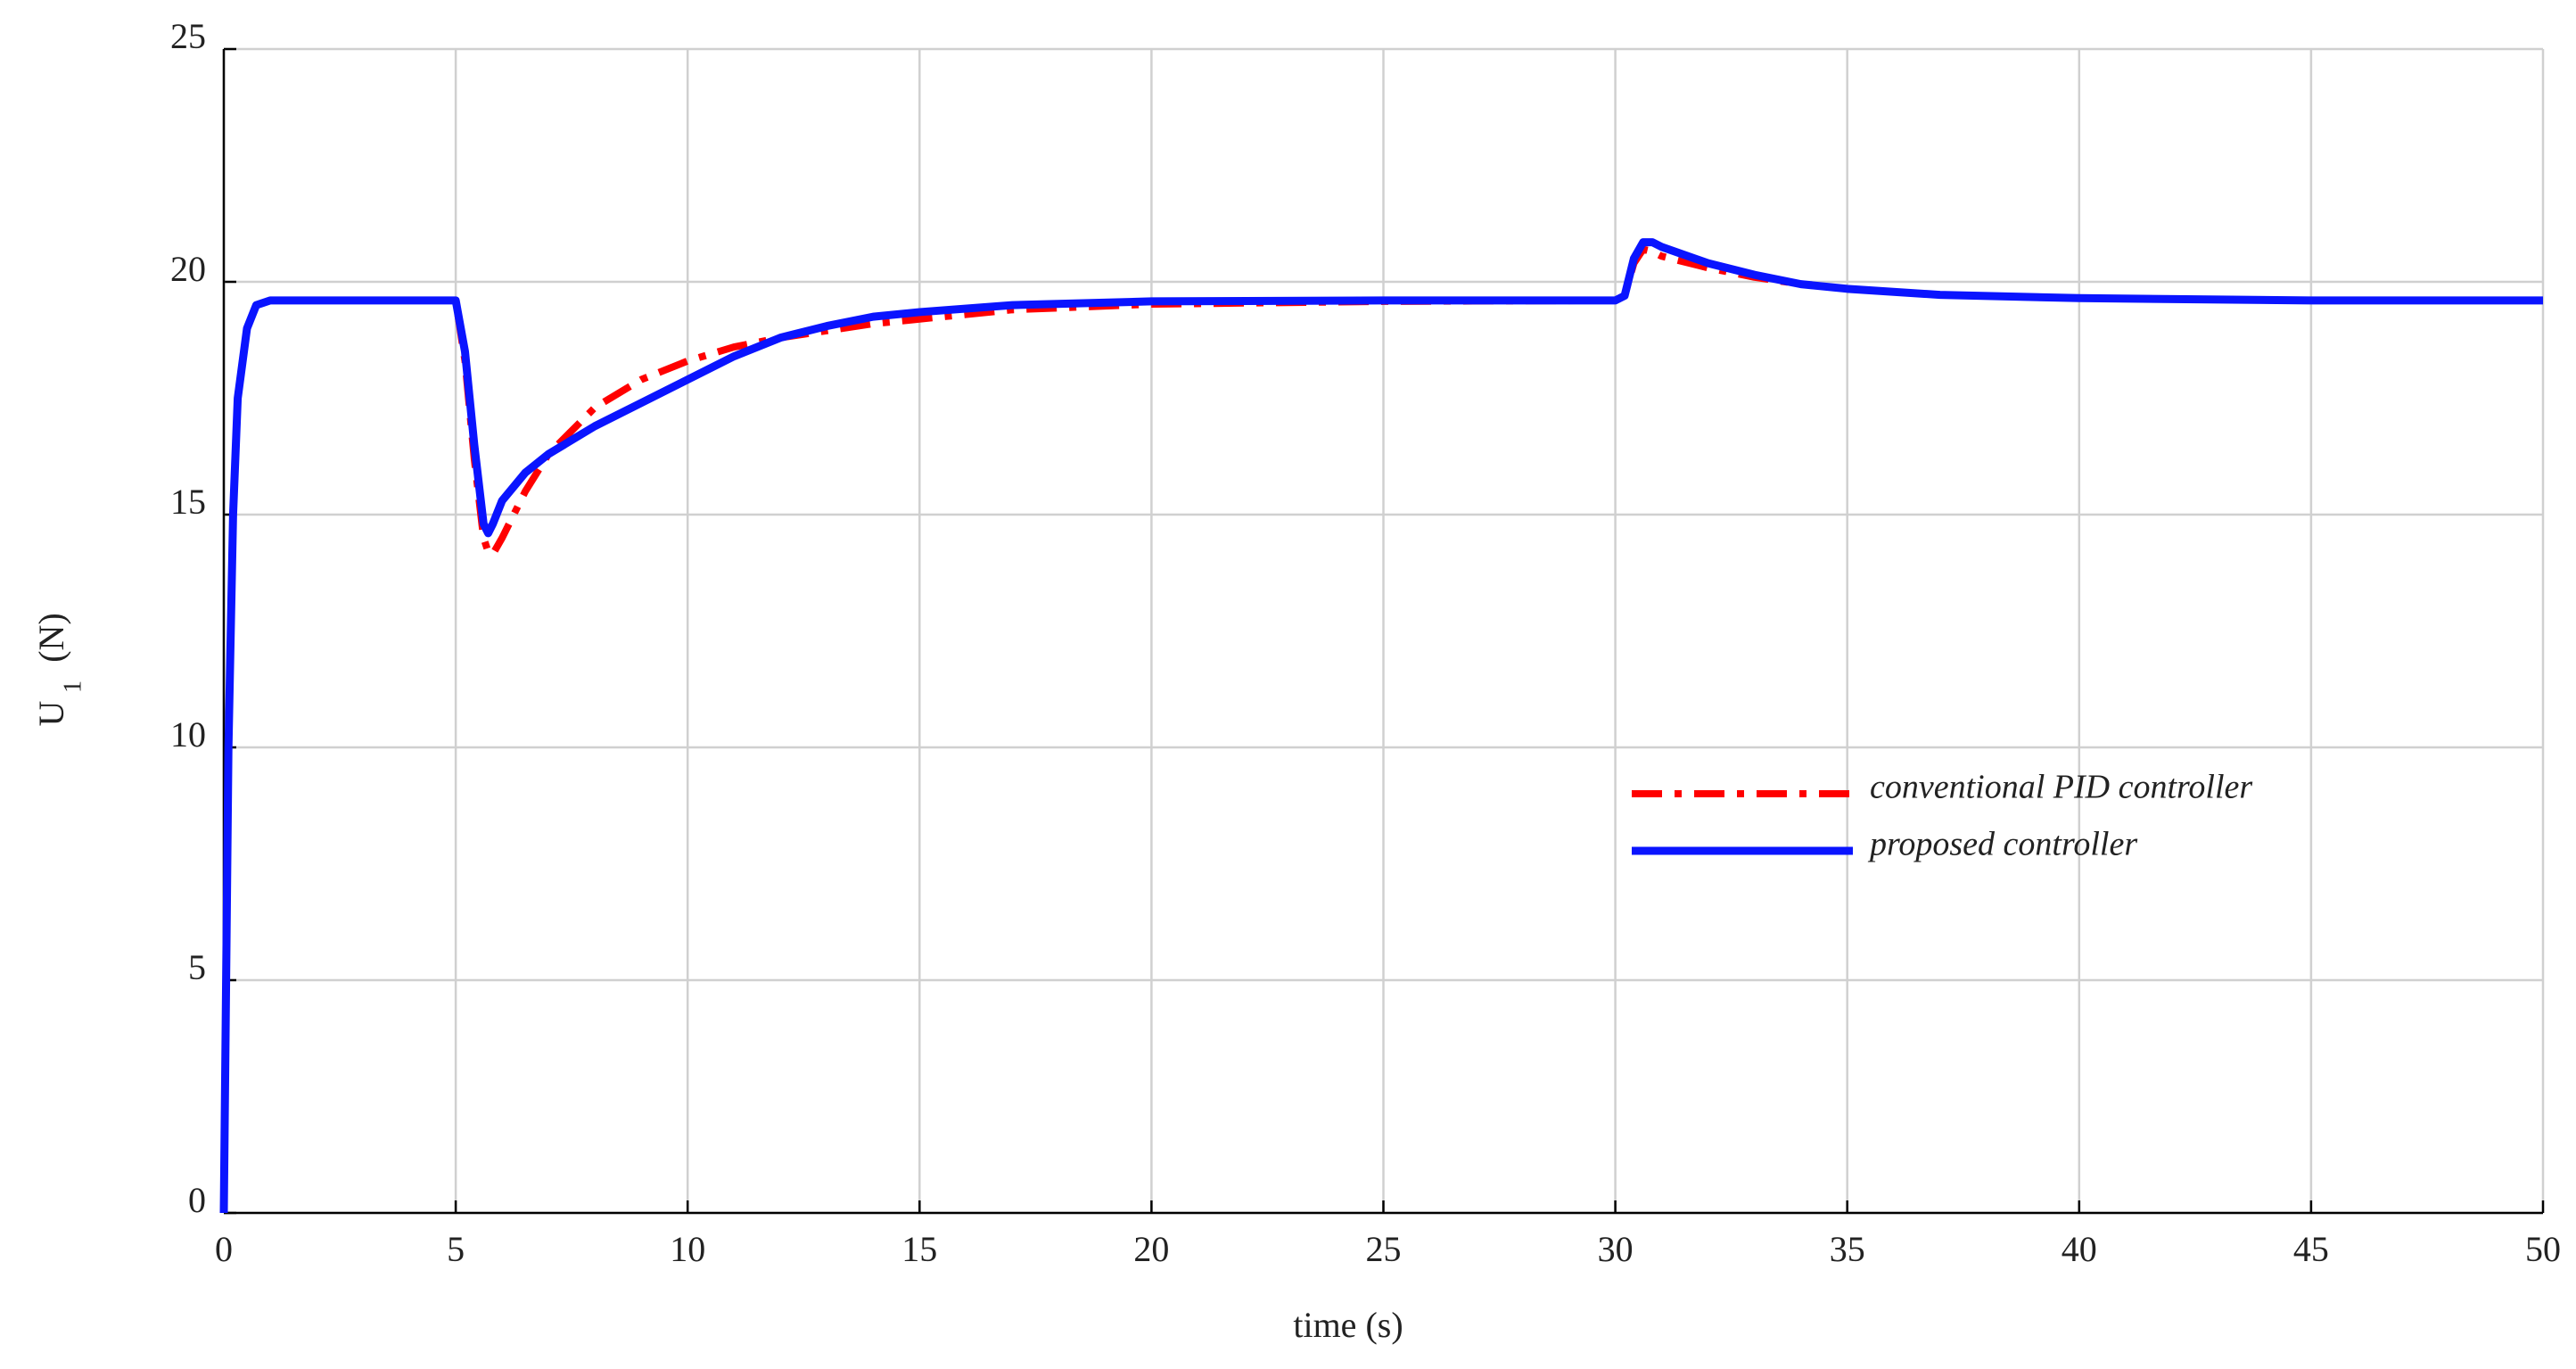  Describe the element at coordinates (1384, 1249) in the screenshot. I see `x-tick-label: 25` at that location.